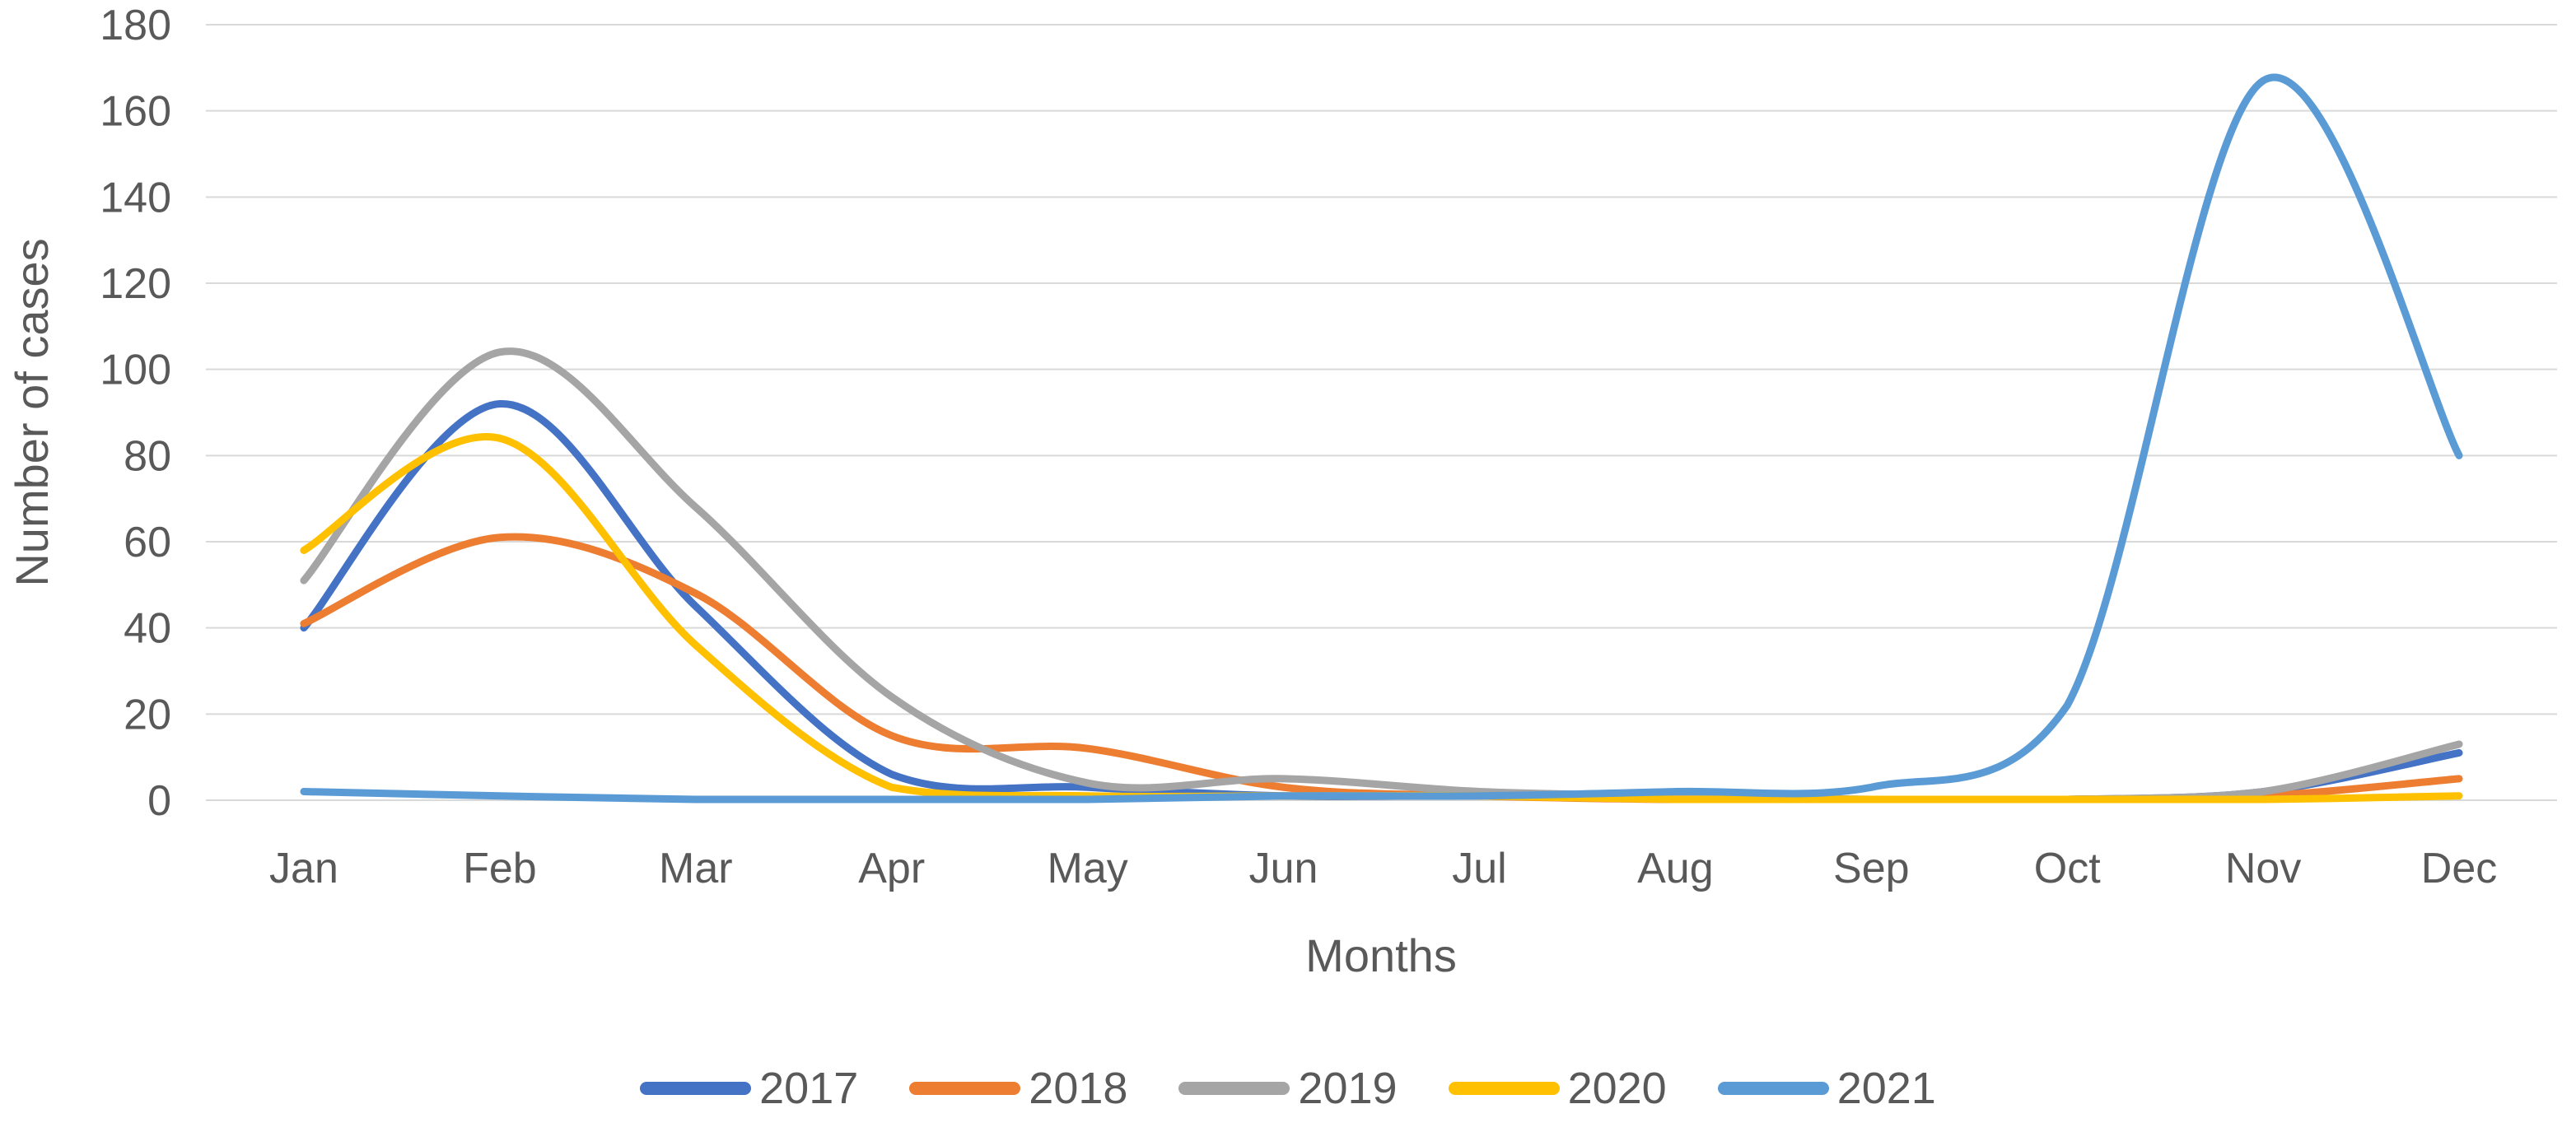 Image resolution: width=2576 pixels, height=1132 pixels. What do you see at coordinates (159, 801) in the screenshot?
I see `y-axis-tick-label: 0` at bounding box center [159, 801].